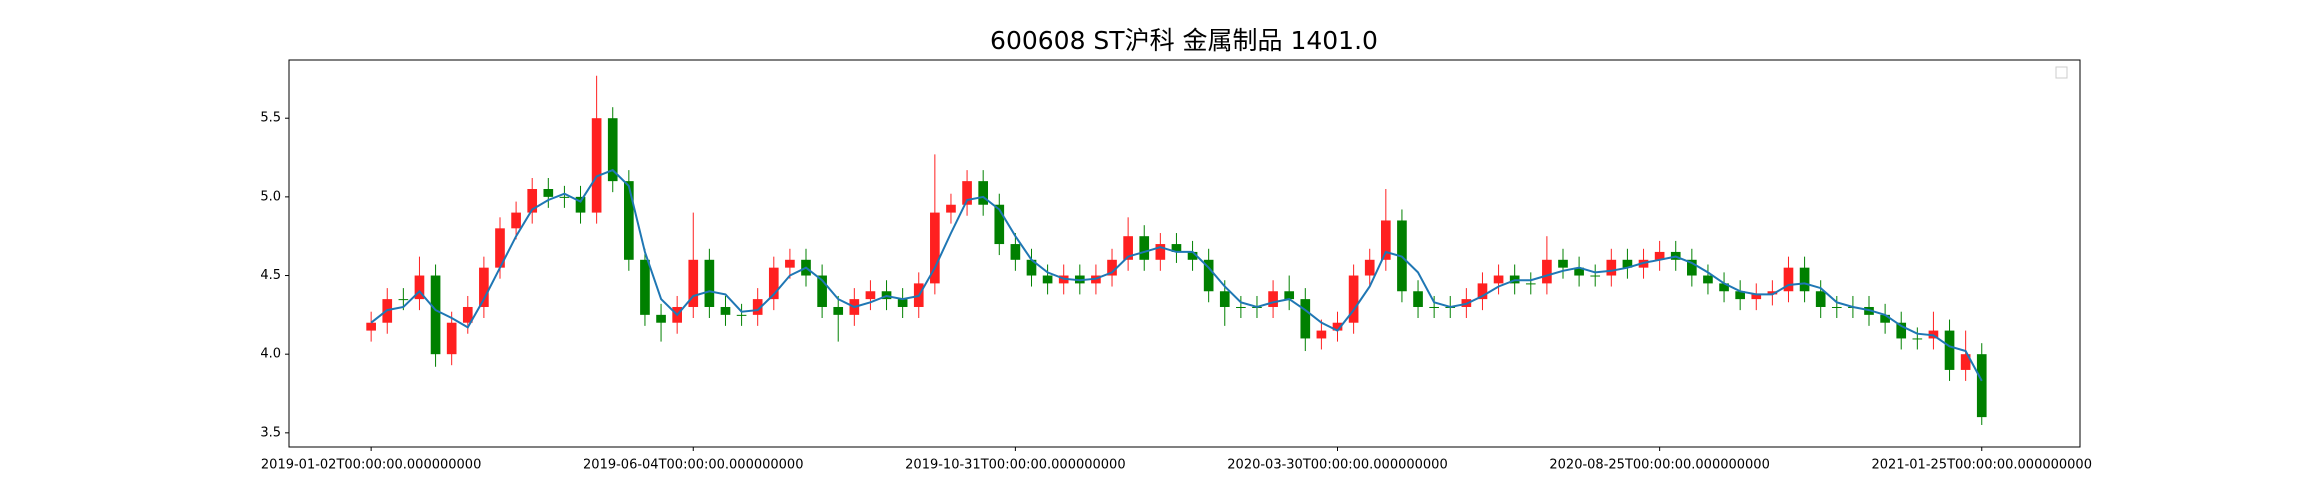  What do you see at coordinates (1015, 465) in the screenshot?
I see `x-tick-label: 2019-10-31T00:00:00.000000000` at bounding box center [1015, 465].